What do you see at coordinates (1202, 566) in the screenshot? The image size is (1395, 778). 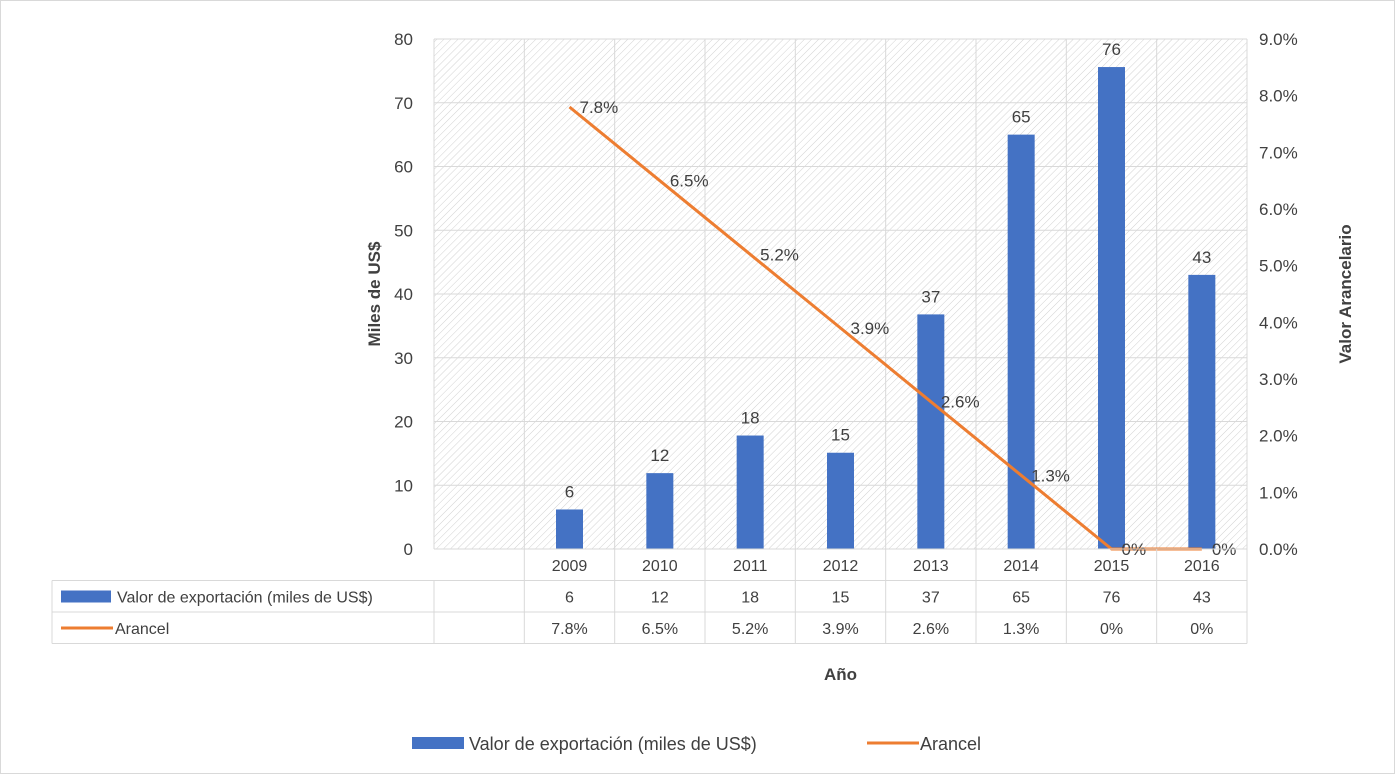 I see `x-axis-tick-label: 2016` at bounding box center [1202, 566].